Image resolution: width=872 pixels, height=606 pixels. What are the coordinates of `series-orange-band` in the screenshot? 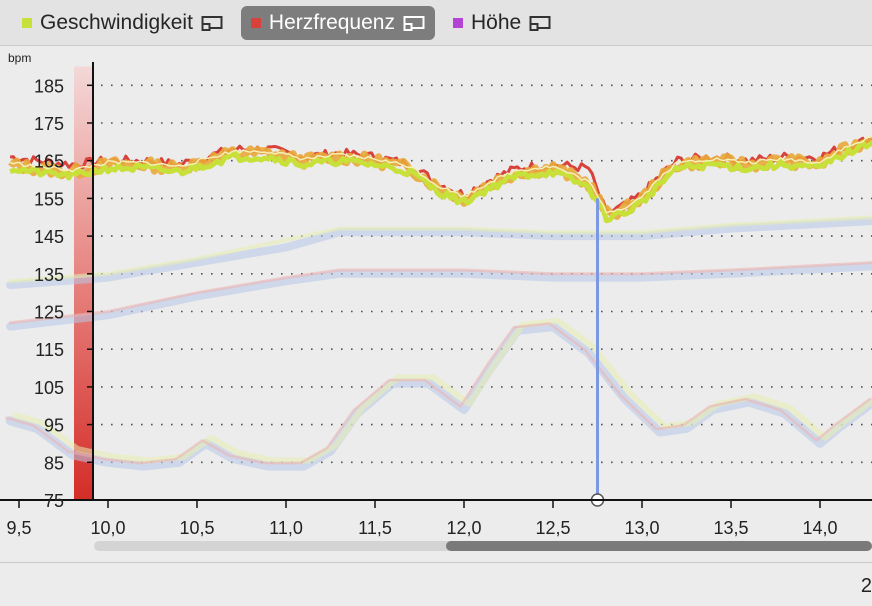 It's located at (440, 178).